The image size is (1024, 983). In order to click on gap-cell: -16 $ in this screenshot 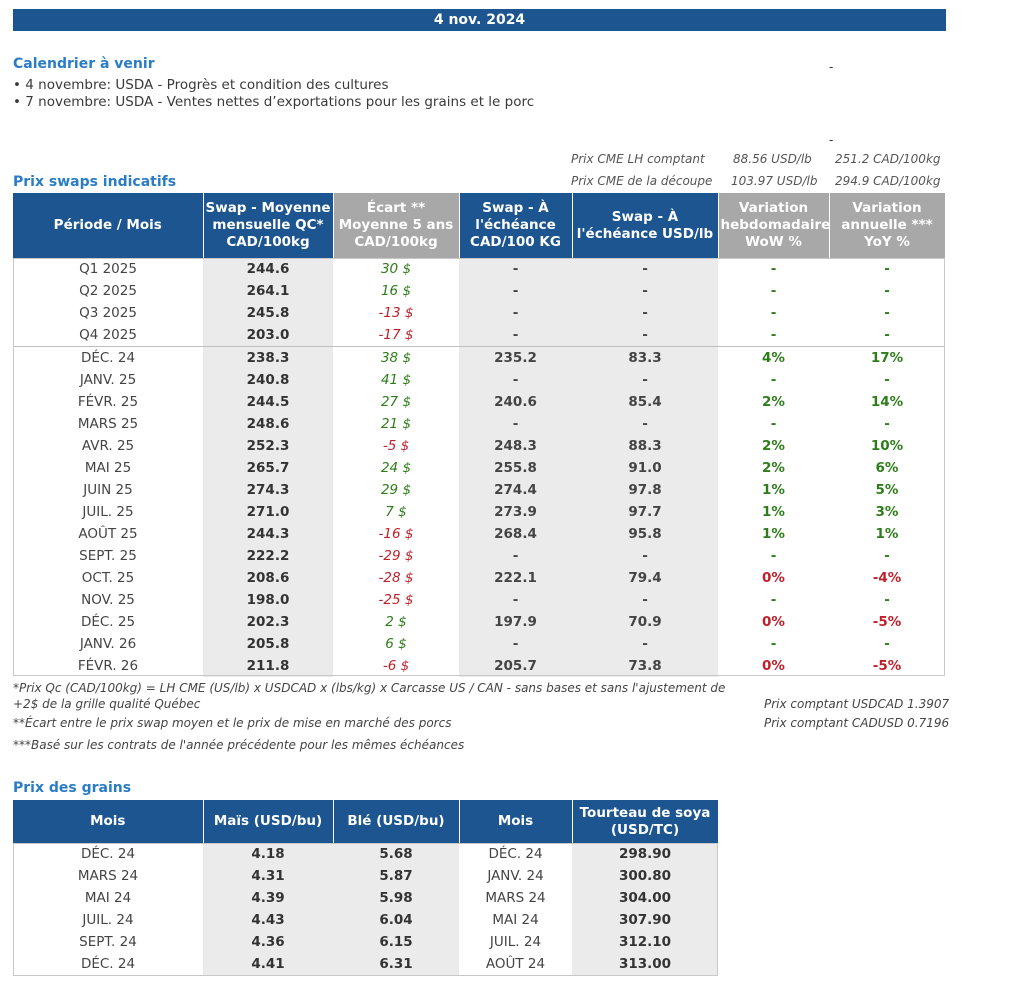, I will do `click(396, 534)`.